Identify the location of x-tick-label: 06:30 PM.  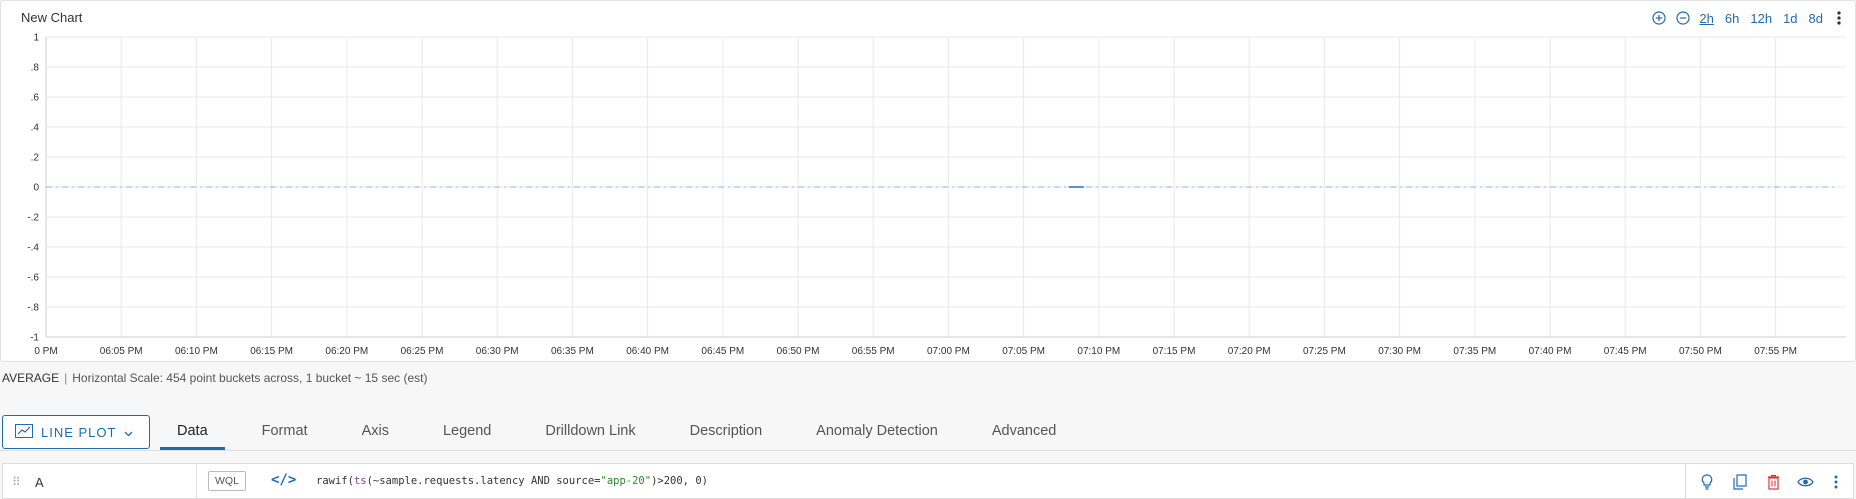
(497, 351).